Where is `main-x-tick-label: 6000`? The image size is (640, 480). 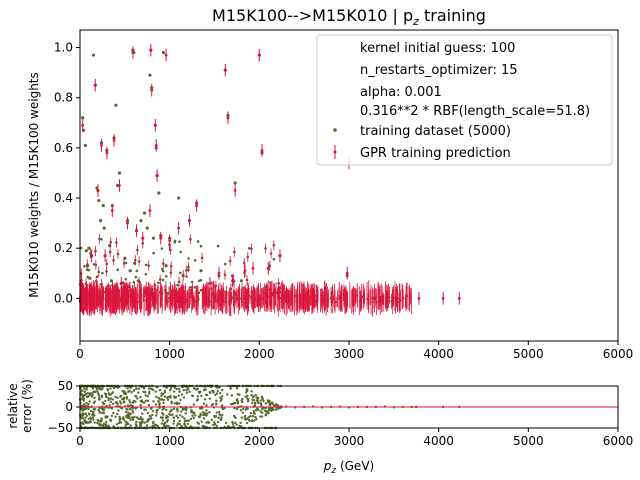 main-x-tick-label: 6000 is located at coordinates (618, 354).